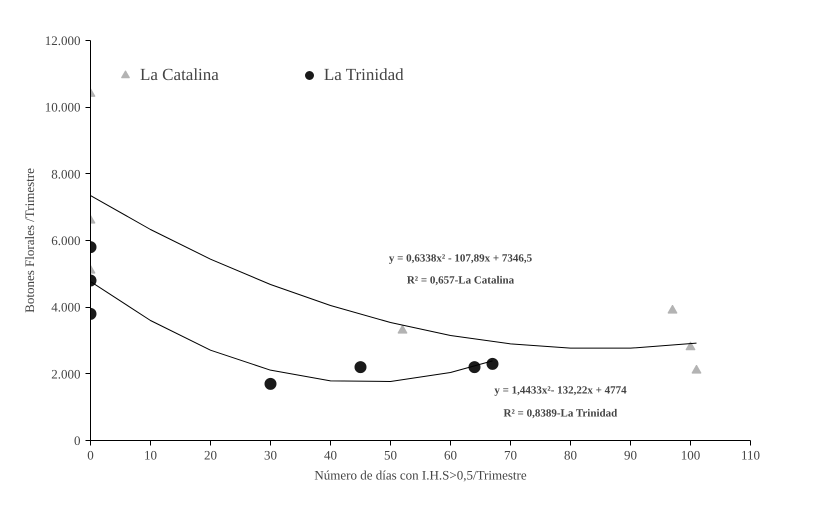  Describe the element at coordinates (62, 40) in the screenshot. I see `y-tick-label: 12.000` at that location.